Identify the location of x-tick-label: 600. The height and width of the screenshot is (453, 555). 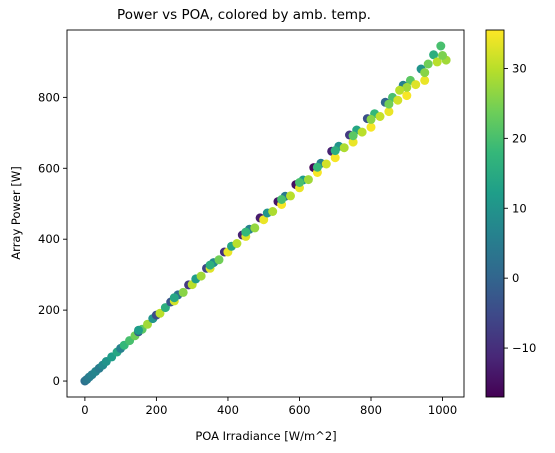
(300, 410).